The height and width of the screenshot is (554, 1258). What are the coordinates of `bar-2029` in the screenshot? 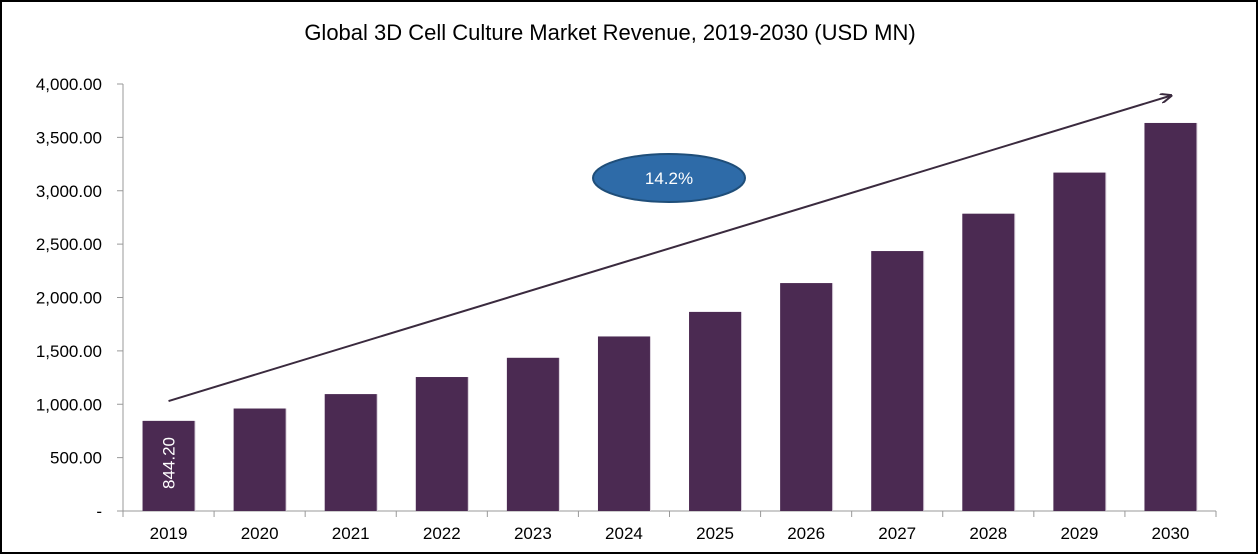 It's located at (1079, 342).